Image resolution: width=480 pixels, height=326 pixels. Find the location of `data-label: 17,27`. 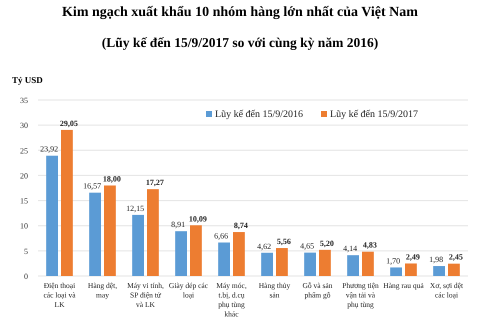

data-label: 17,27 is located at coordinates (155, 183).